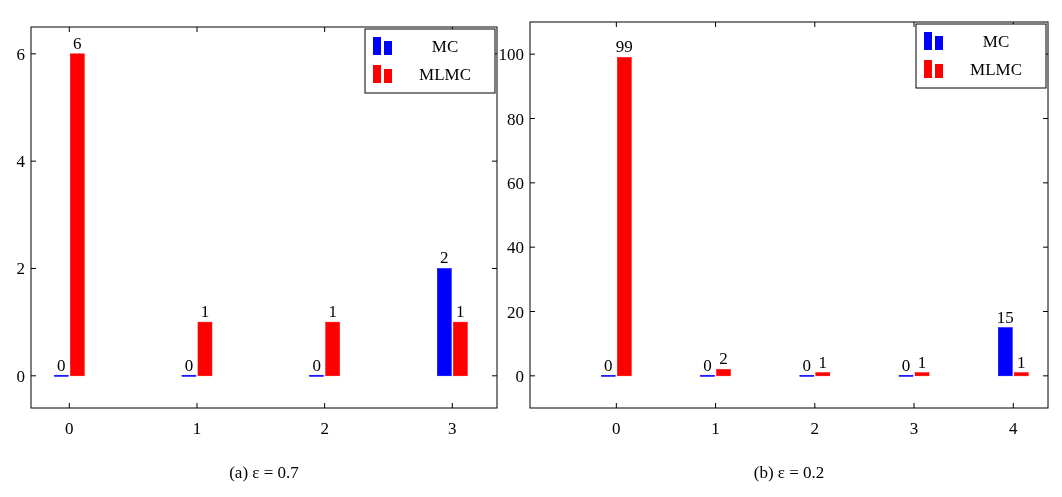 The height and width of the screenshot is (497, 1062). I want to click on data-label: 15, so click(1005, 317).